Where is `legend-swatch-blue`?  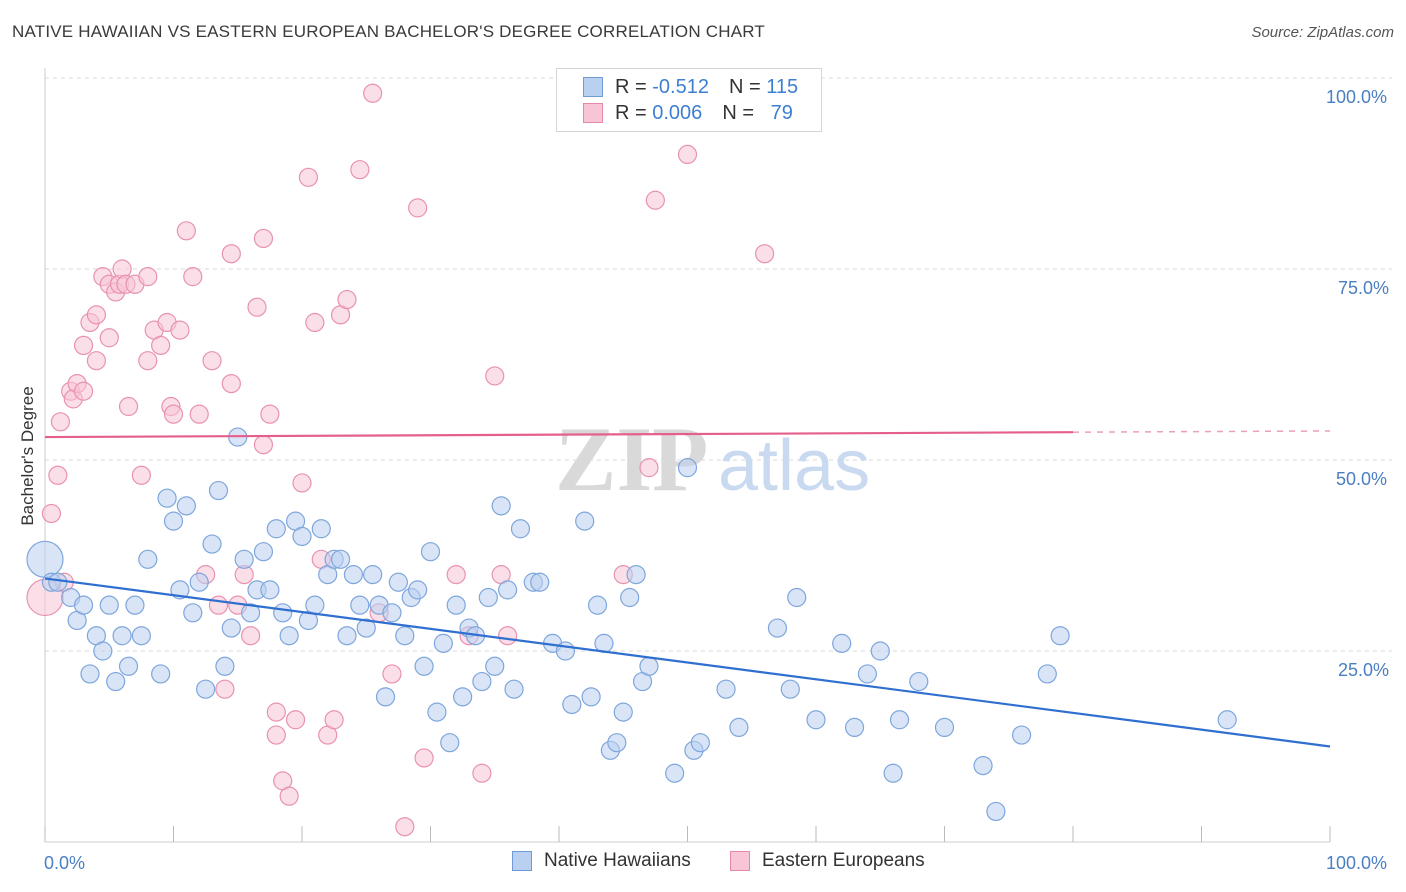 legend-swatch-blue is located at coordinates (593, 87).